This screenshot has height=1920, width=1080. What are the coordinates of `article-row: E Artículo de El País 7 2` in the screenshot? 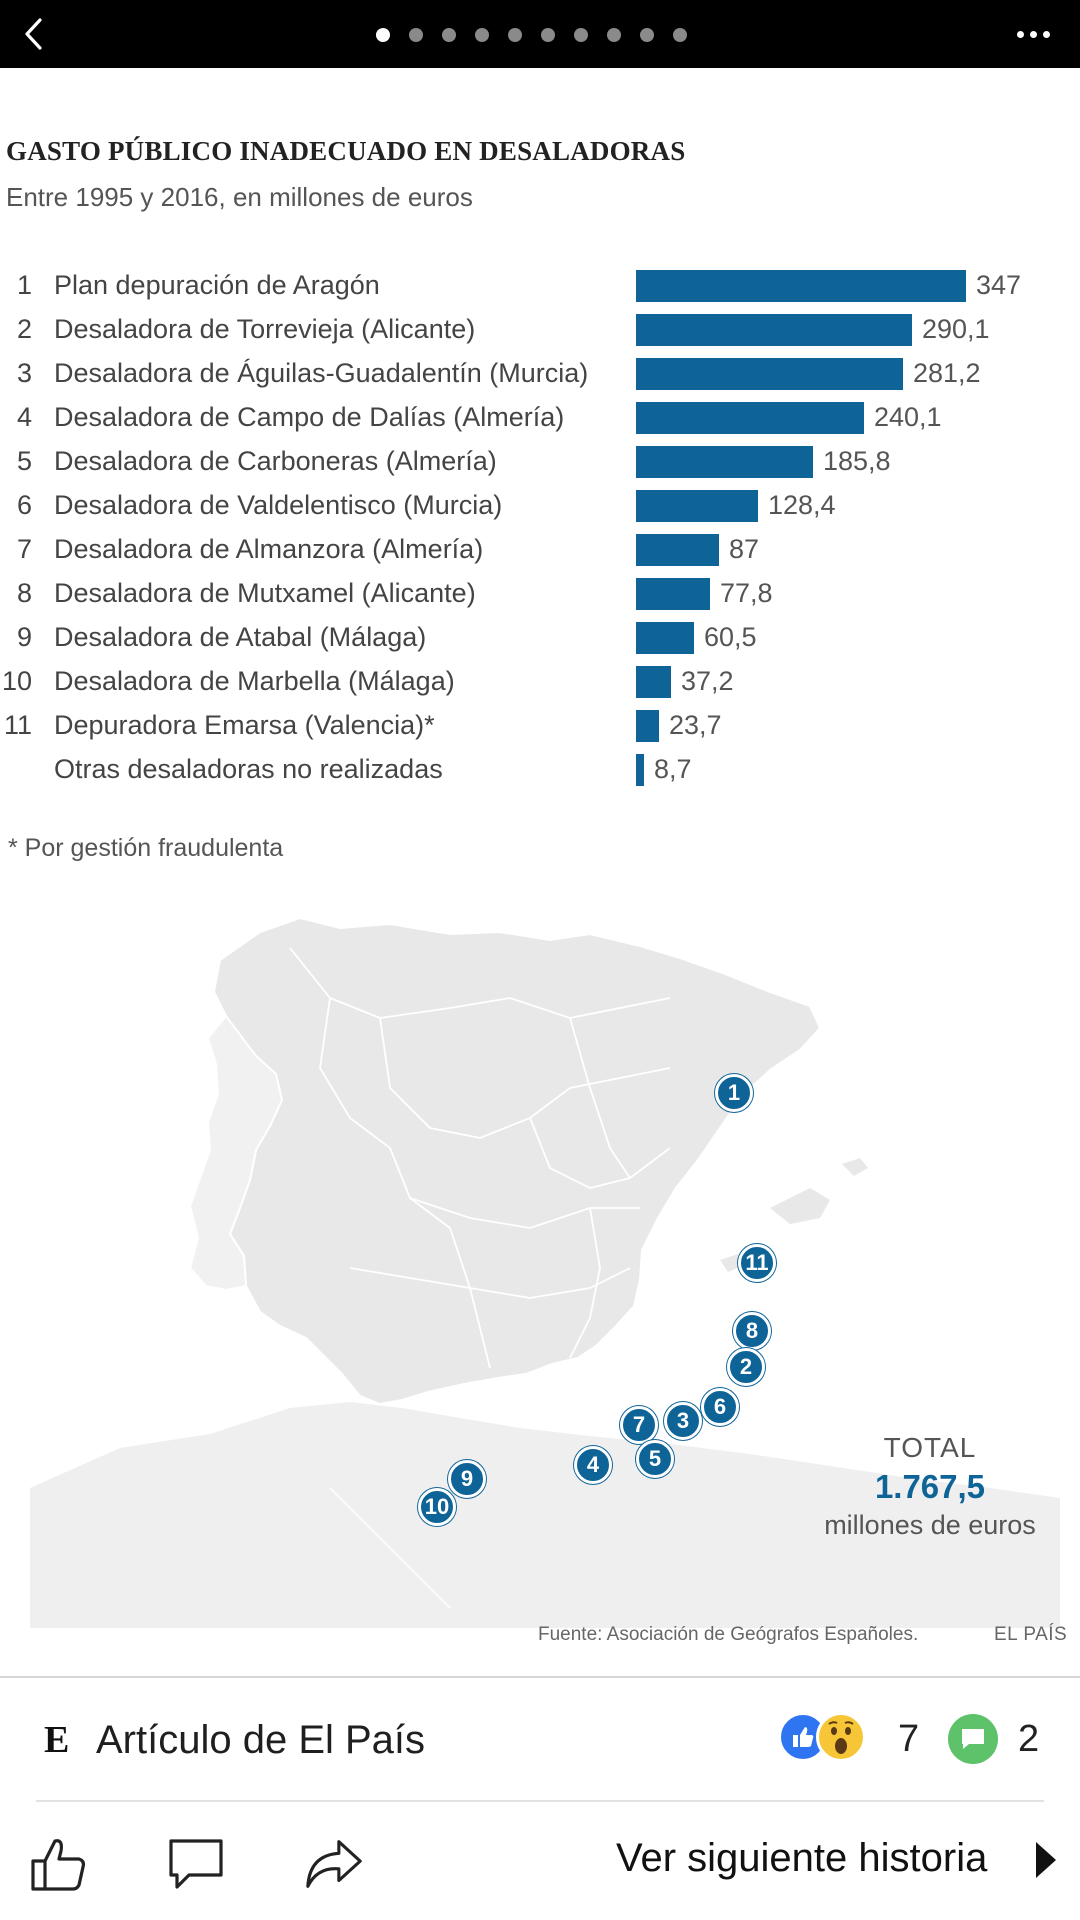 It's located at (540, 1740).